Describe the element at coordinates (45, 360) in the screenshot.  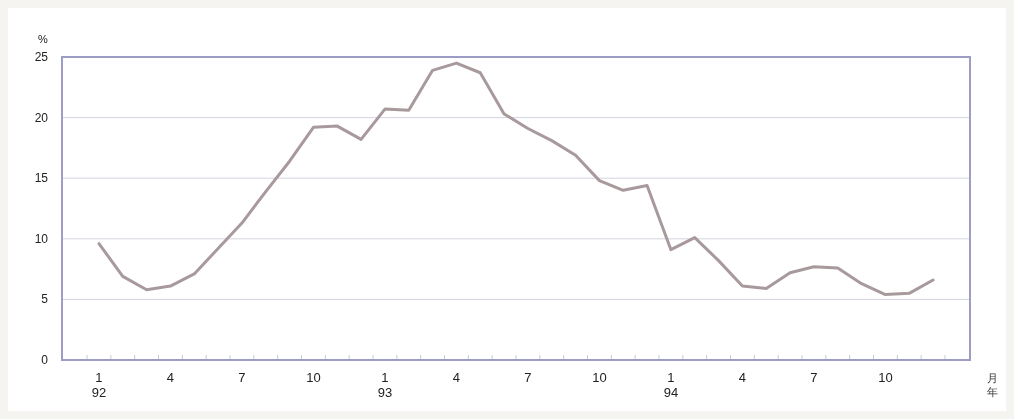
I see `y-tick-label: 0` at that location.